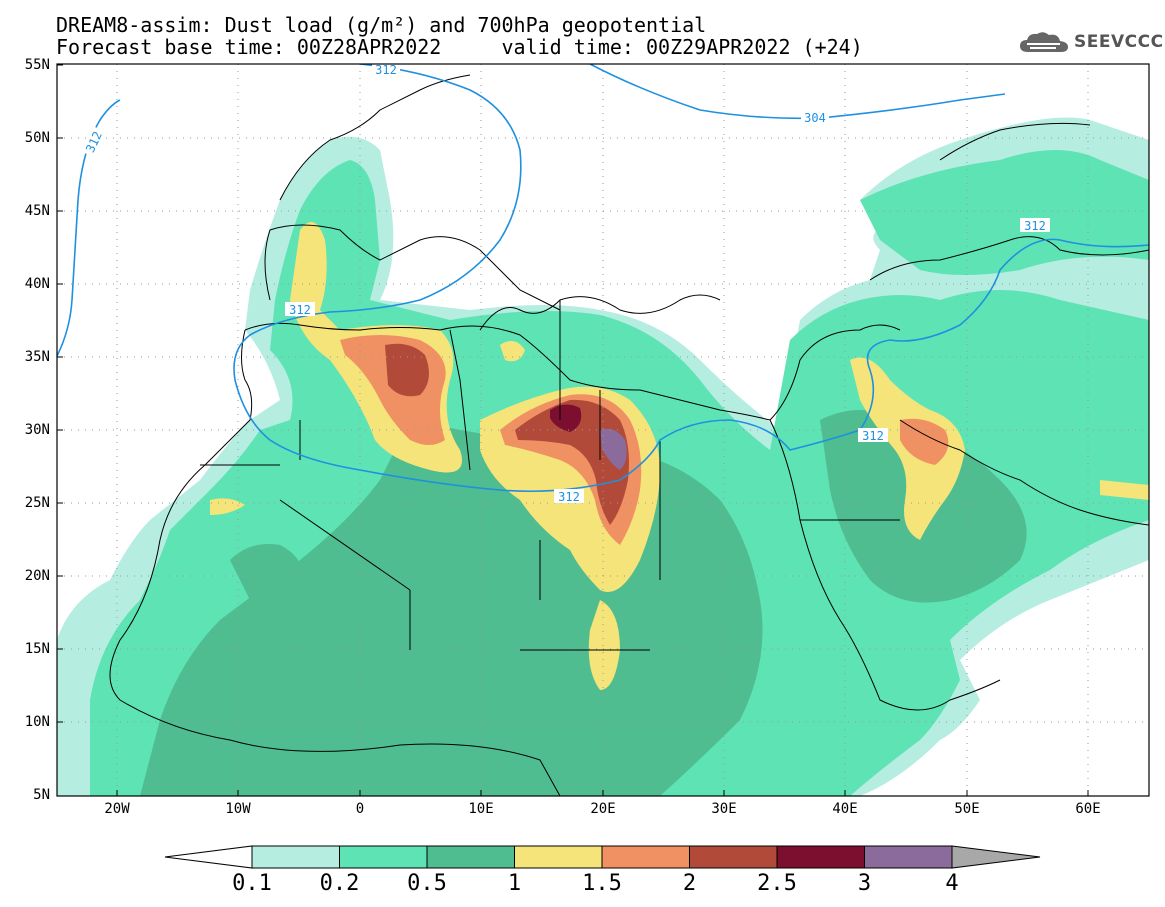  I want to click on lat-label: 35N, so click(37, 357).